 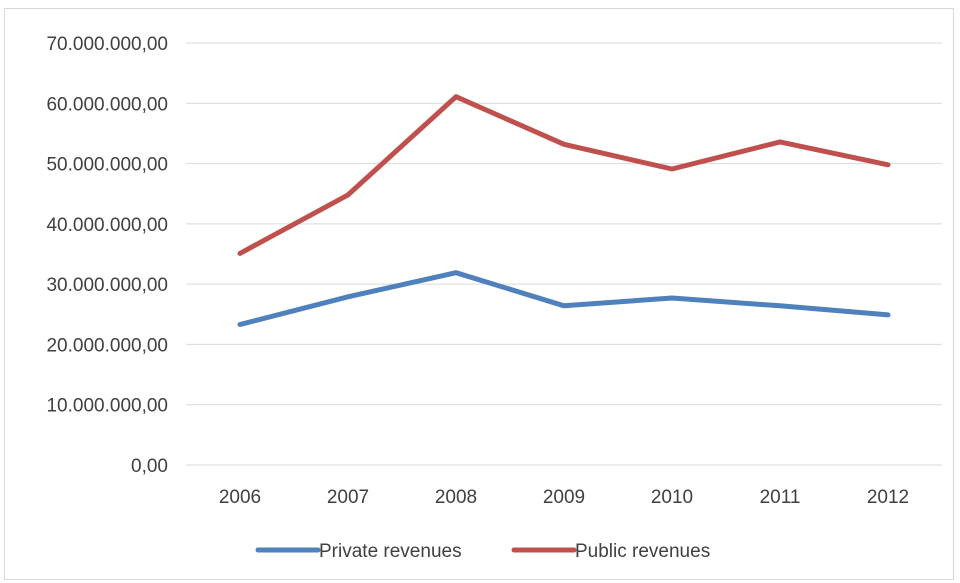 I want to click on y-tick-label: 0,00, so click(x=149, y=466).